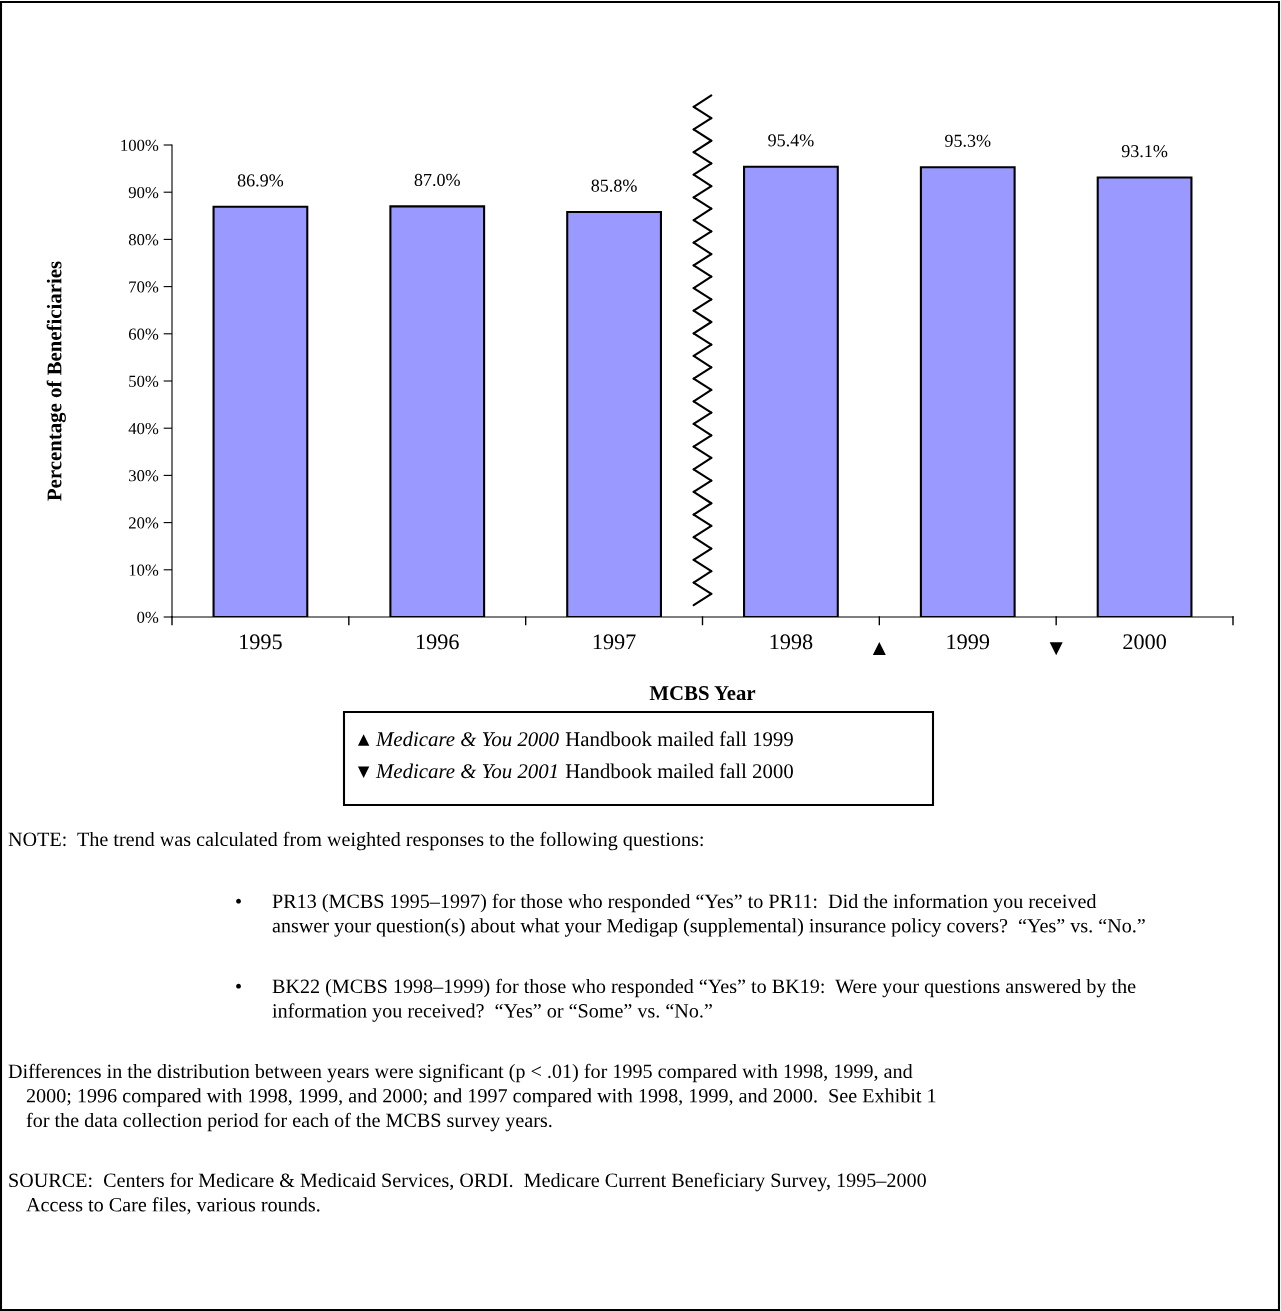 The width and height of the screenshot is (1281, 1311). I want to click on y-tick-label: 90%, so click(143, 192).